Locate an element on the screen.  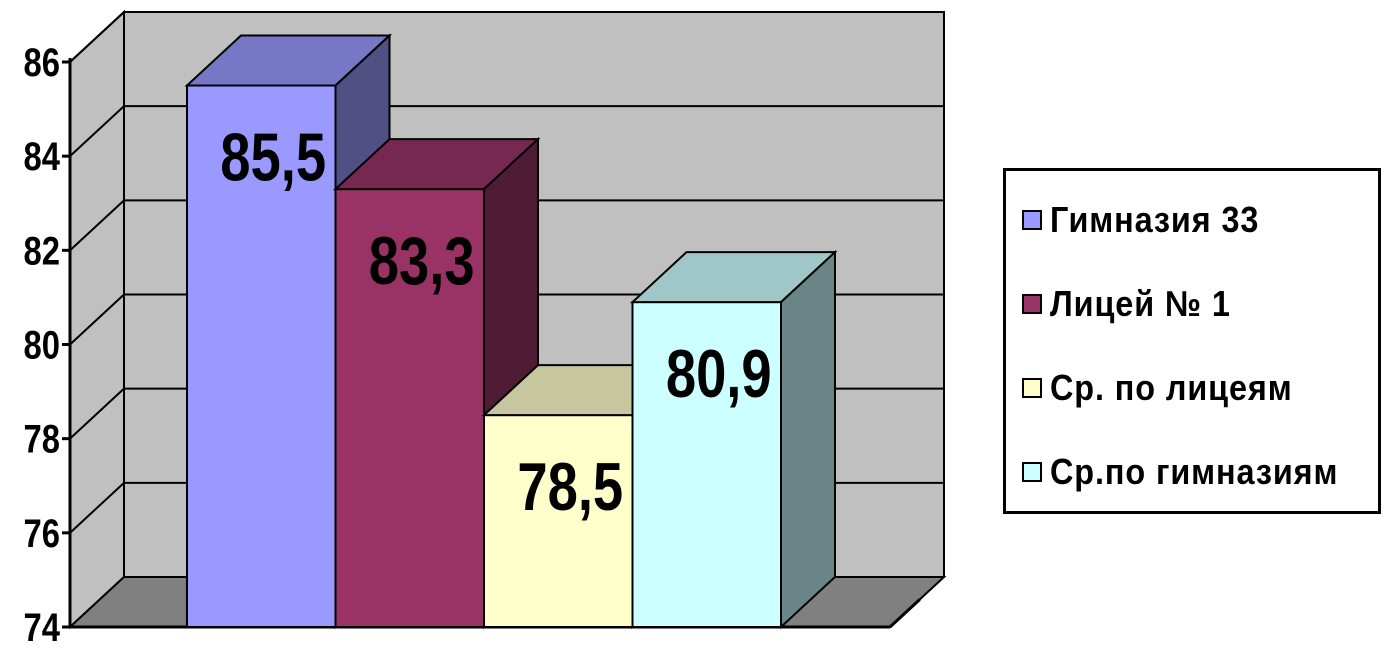
y-tick-label: 74 is located at coordinates (42, 626).